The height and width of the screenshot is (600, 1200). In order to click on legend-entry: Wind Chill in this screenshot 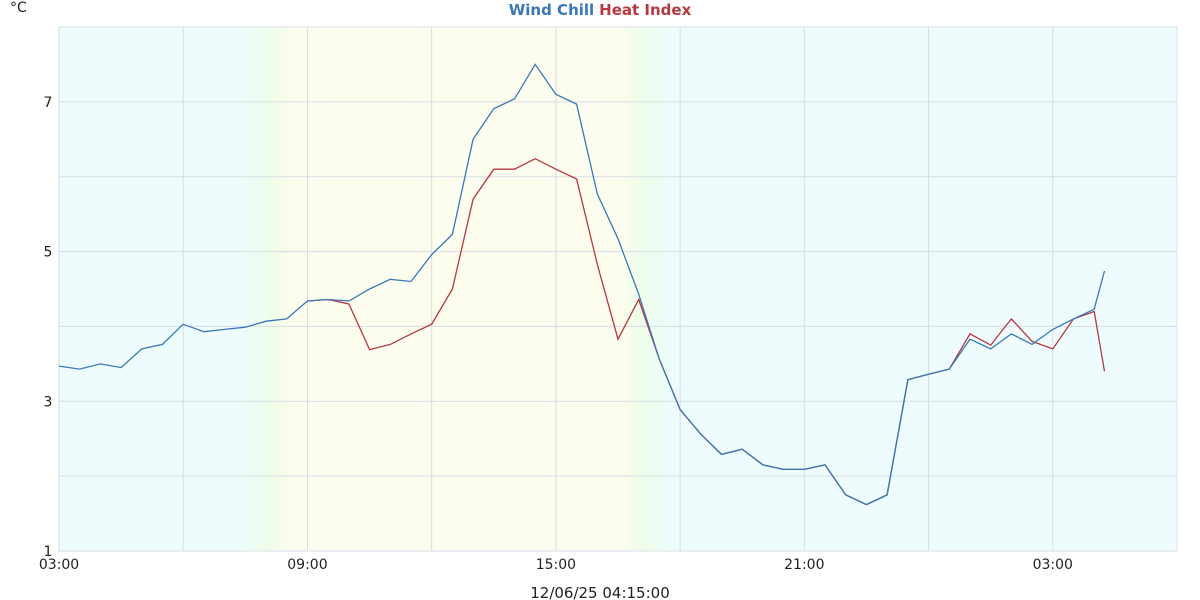, I will do `click(551, 10)`.